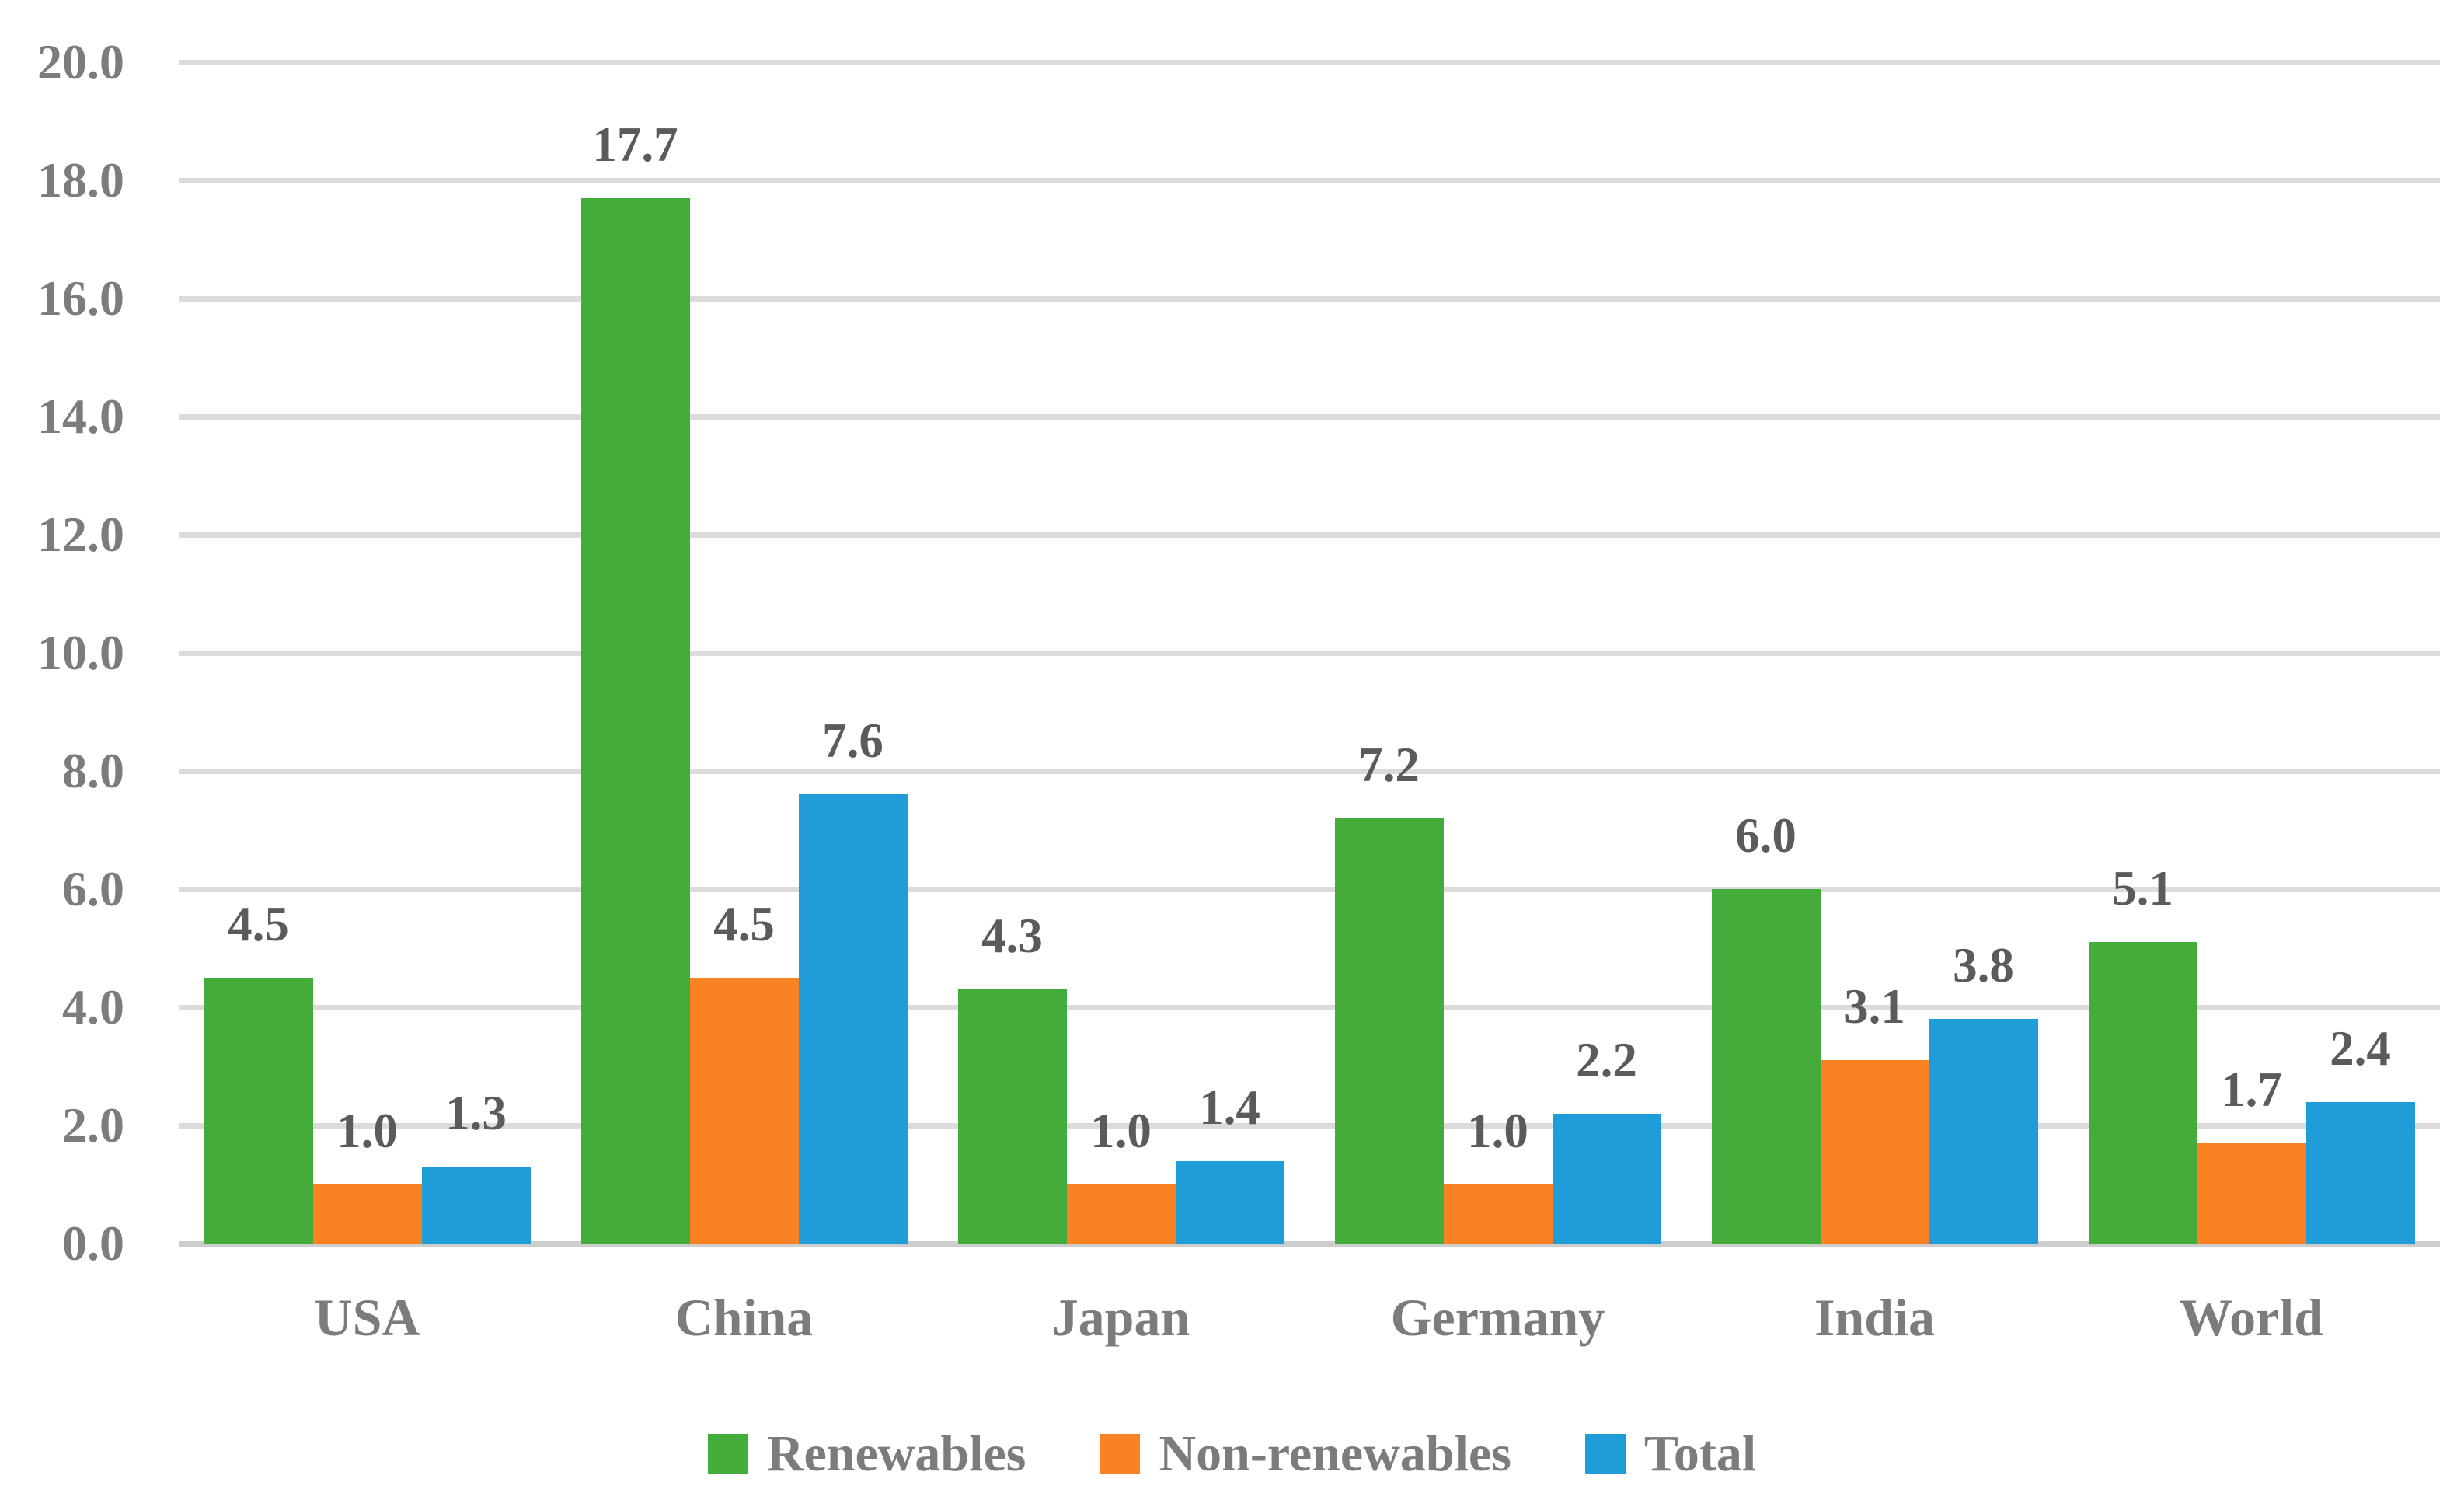 This screenshot has width=2464, height=1507. Describe the element at coordinates (258, 1111) in the screenshot. I see `bar-renewables-usa` at that location.